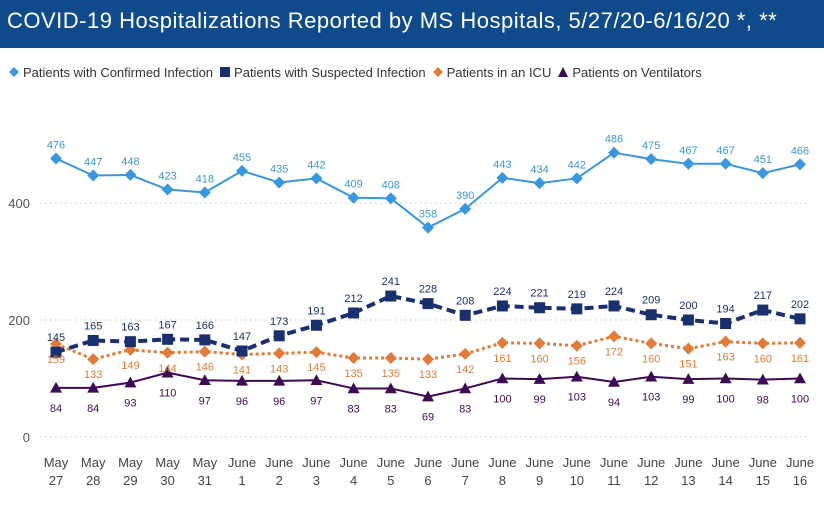 The height and width of the screenshot is (517, 824). What do you see at coordinates (26, 437) in the screenshot?
I see `y-tick-label: 0` at bounding box center [26, 437].